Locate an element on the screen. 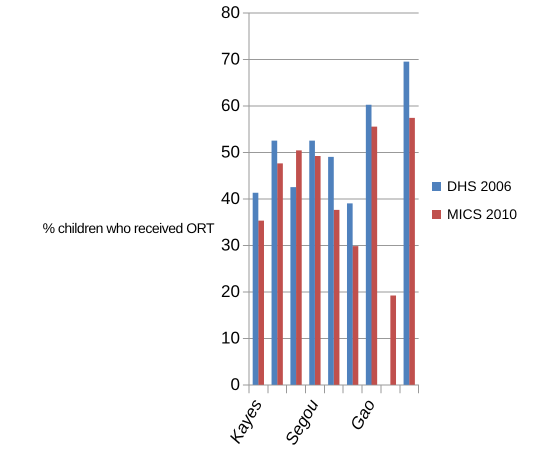 The height and width of the screenshot is (456, 536). y-tick-label: 20 is located at coordinates (230, 291).